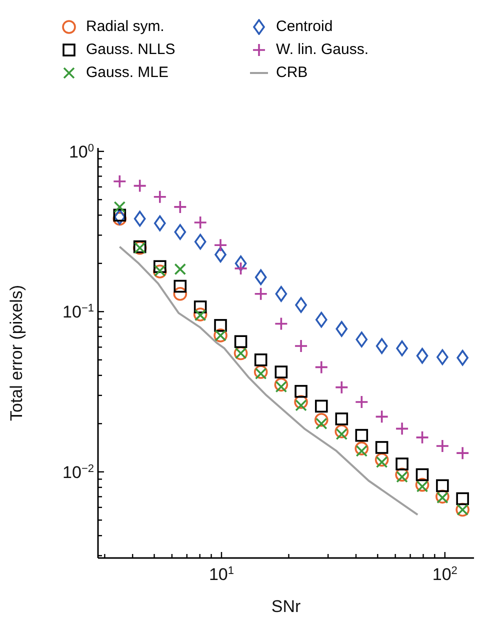 The image size is (490, 639). What do you see at coordinates (78, 472) in the screenshot?
I see `y-tick-label: 10$^{−2}$` at bounding box center [78, 472].